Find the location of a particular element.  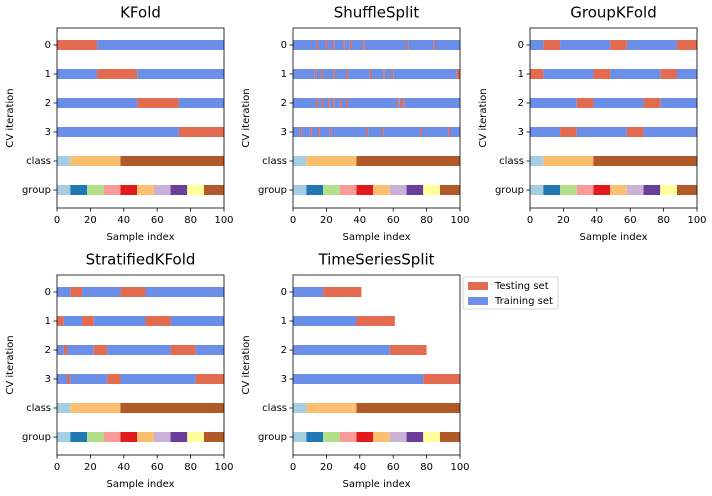

title: KFold is located at coordinates (140, 13).